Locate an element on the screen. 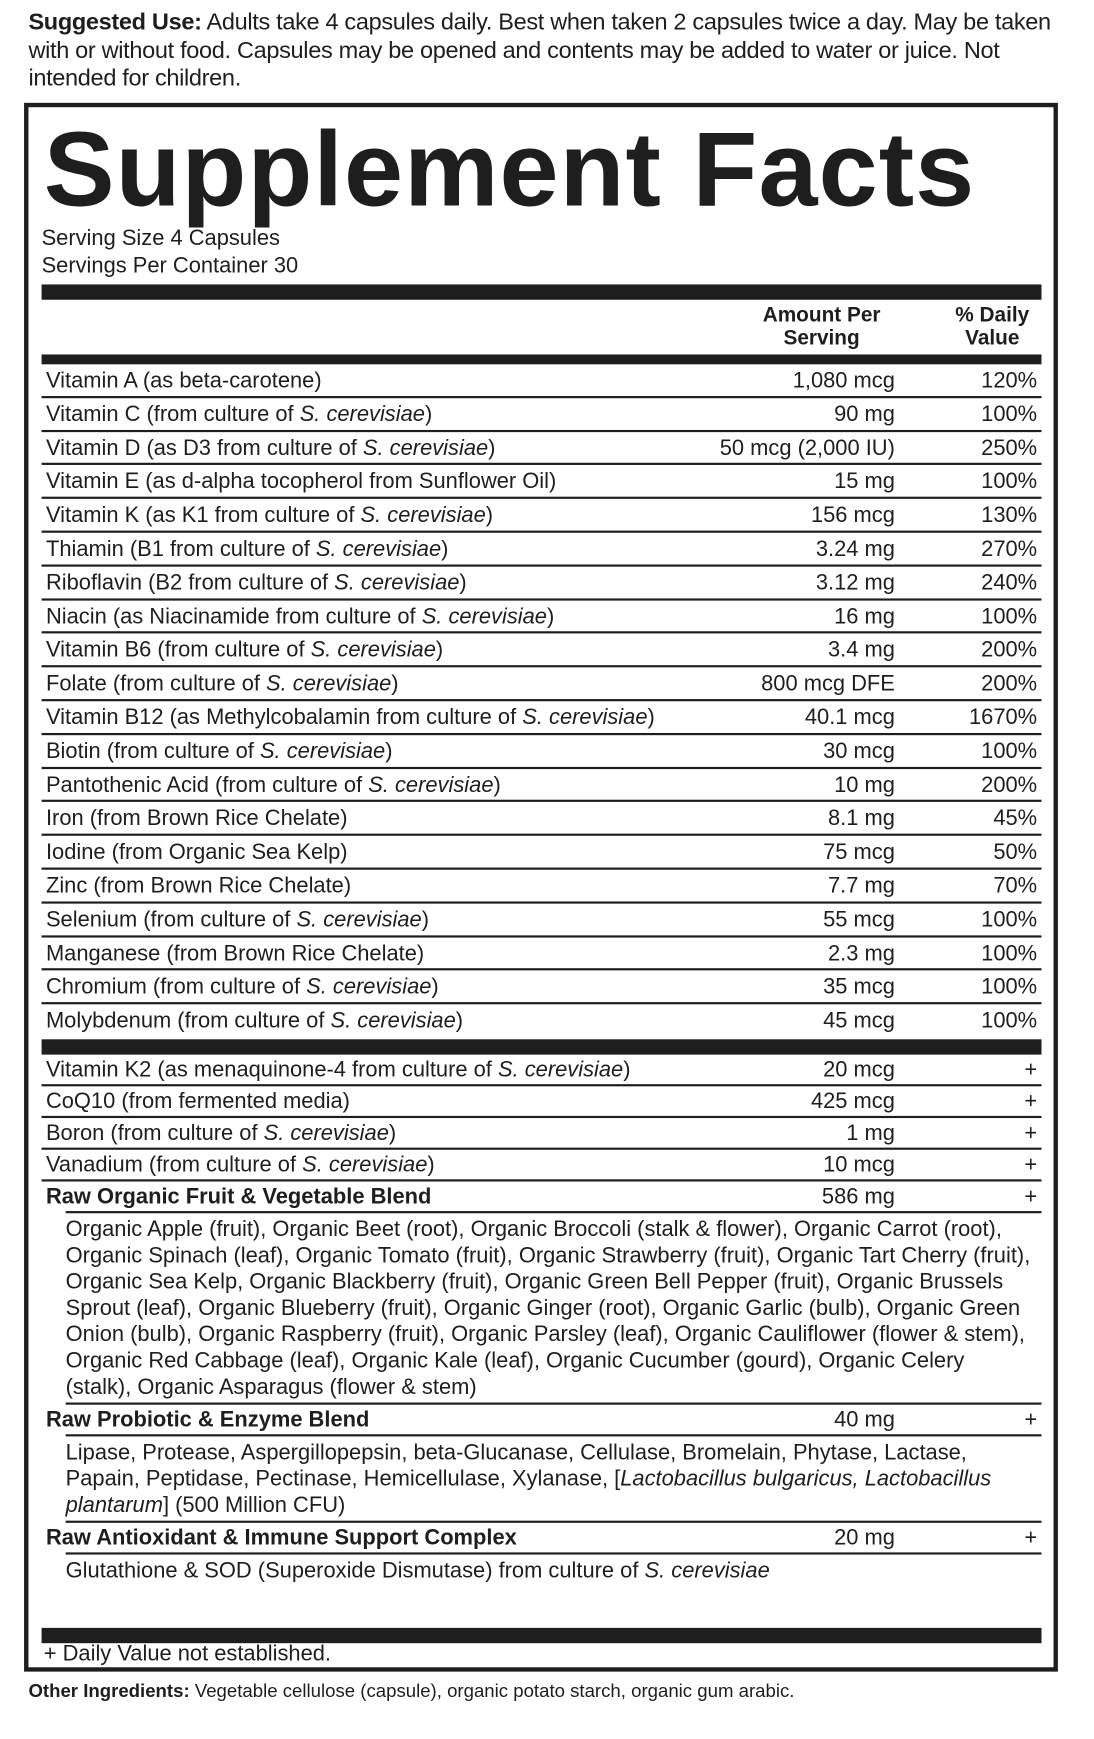 This screenshot has height=1739, width=1094. nutrient-name: Manganese (from Brown Rice Chelate) is located at coordinates (235, 953).